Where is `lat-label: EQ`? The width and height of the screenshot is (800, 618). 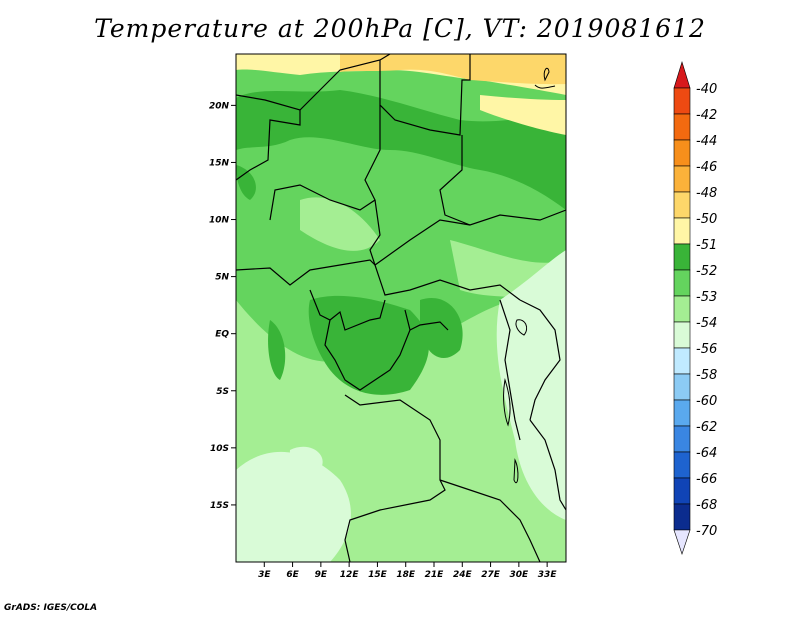 lat-label: EQ is located at coordinates (222, 335).